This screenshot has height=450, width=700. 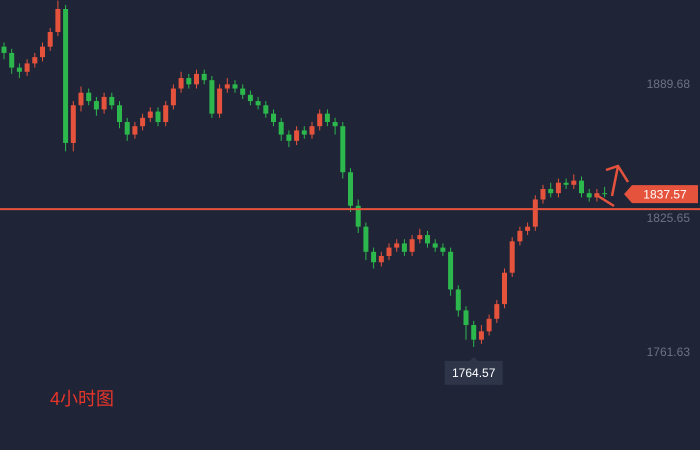 I want to click on low-tag-label: 1764.57, so click(x=474, y=373).